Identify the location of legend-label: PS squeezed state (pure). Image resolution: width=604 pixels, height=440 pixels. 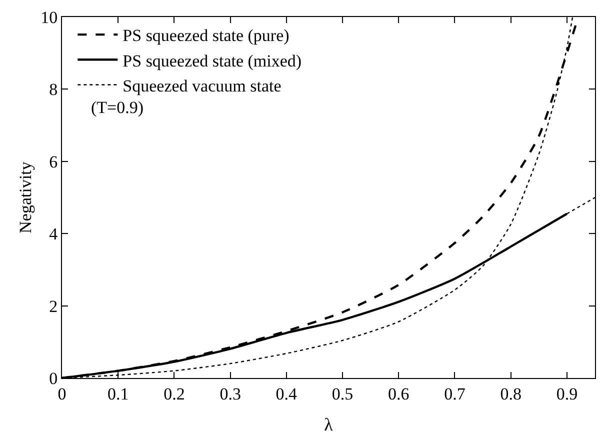
(206, 36).